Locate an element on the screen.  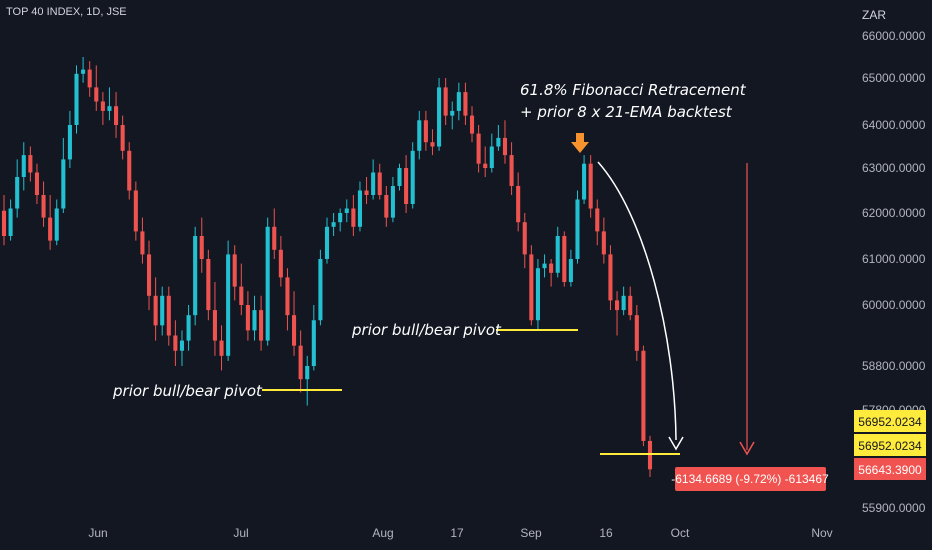
measure-label-text: -6134.6689 (-9.72%) -613467 is located at coordinates (750, 479).